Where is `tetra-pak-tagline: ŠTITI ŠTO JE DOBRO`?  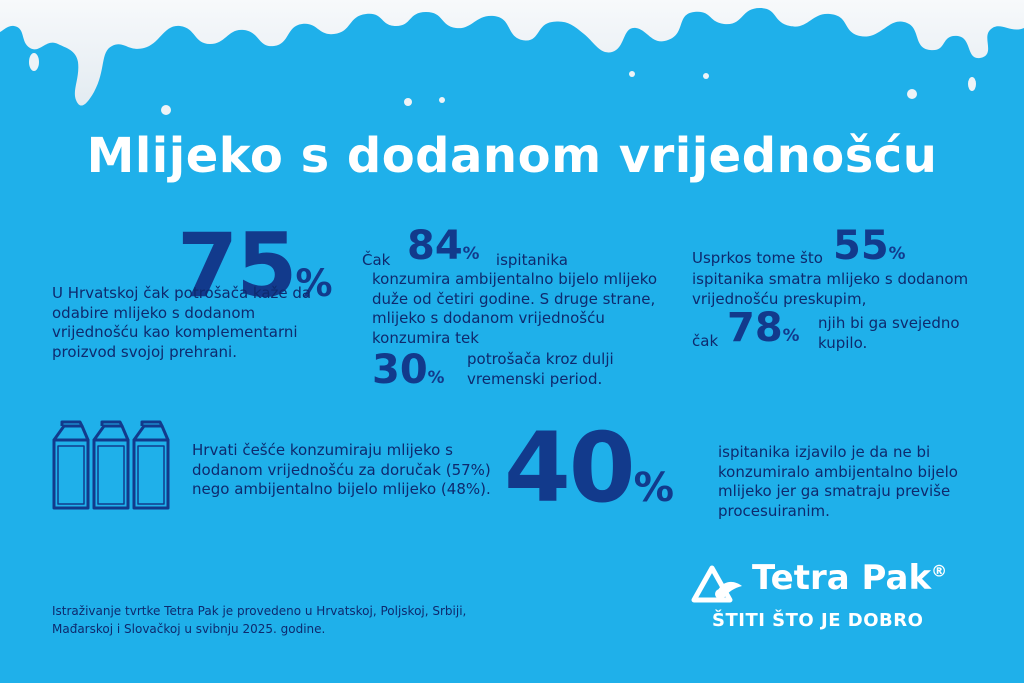
tetra-pak-tagline: ŠTITI ŠTO JE DOBRO is located at coordinates (818, 620).